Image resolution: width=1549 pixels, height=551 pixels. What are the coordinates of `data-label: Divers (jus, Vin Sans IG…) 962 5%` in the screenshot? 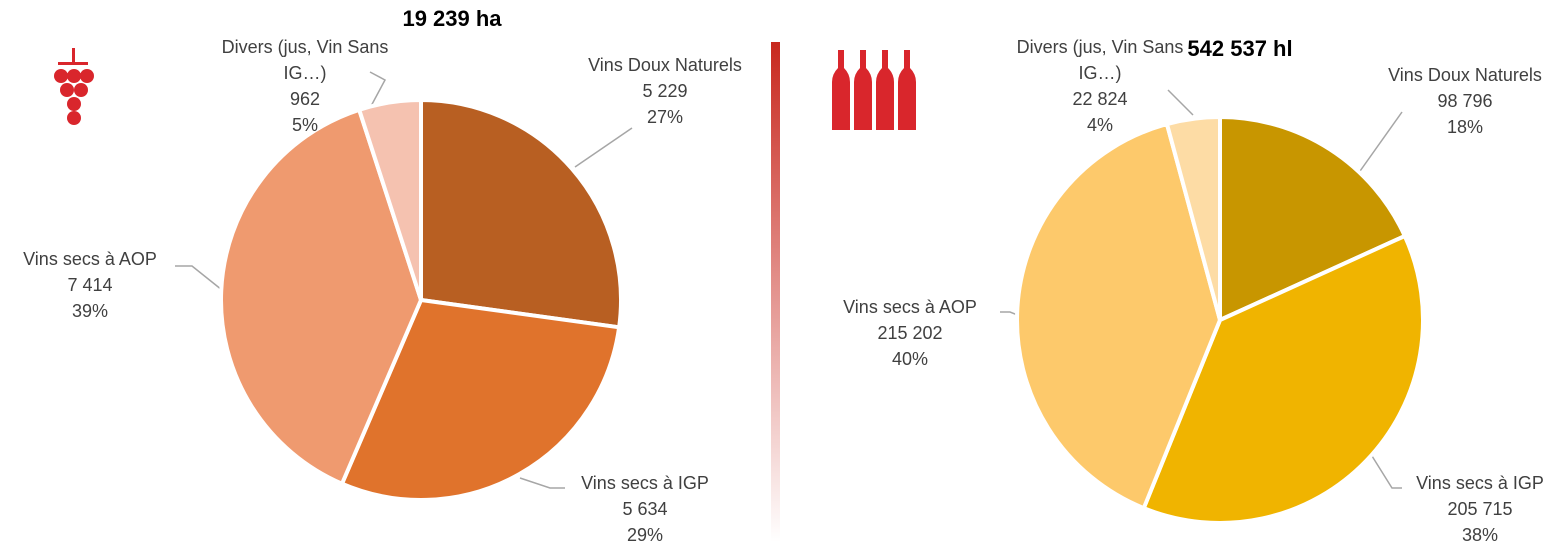 It's located at (305, 86).